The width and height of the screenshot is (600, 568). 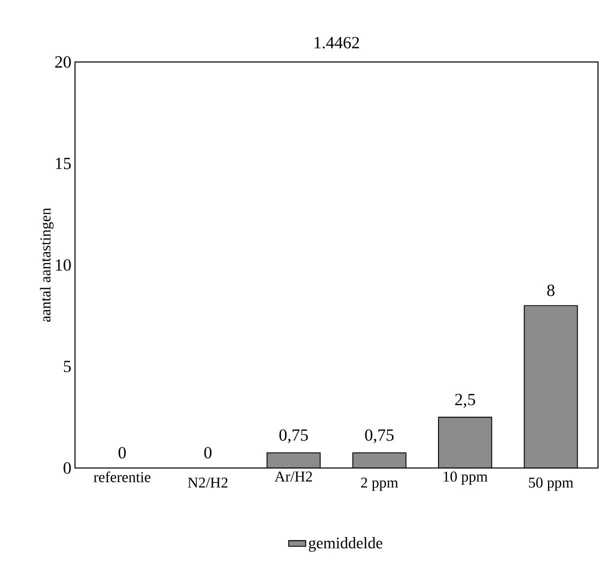 I want to click on chart-title: 1.4462, so click(x=336, y=42).